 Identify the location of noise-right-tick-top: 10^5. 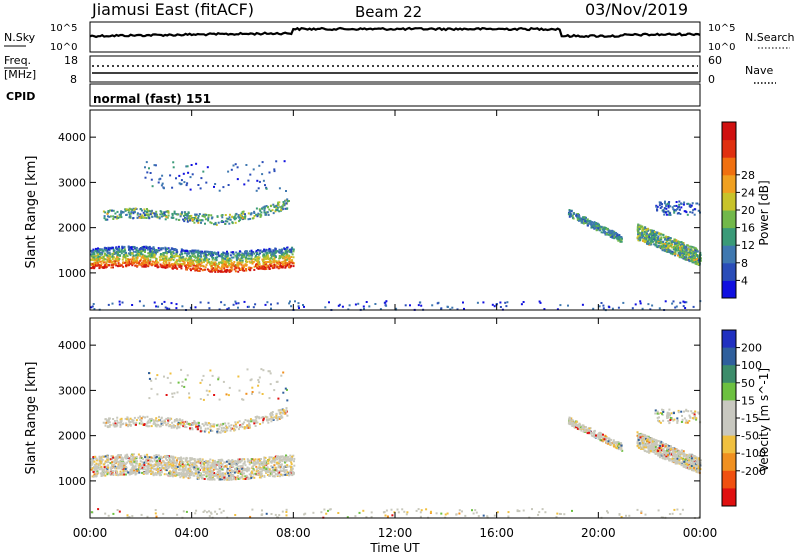
(721, 28).